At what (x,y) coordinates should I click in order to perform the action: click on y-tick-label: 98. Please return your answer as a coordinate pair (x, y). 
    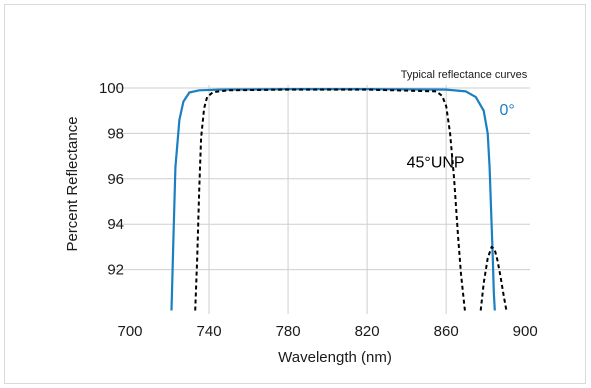
    Looking at the image, I should click on (115, 133).